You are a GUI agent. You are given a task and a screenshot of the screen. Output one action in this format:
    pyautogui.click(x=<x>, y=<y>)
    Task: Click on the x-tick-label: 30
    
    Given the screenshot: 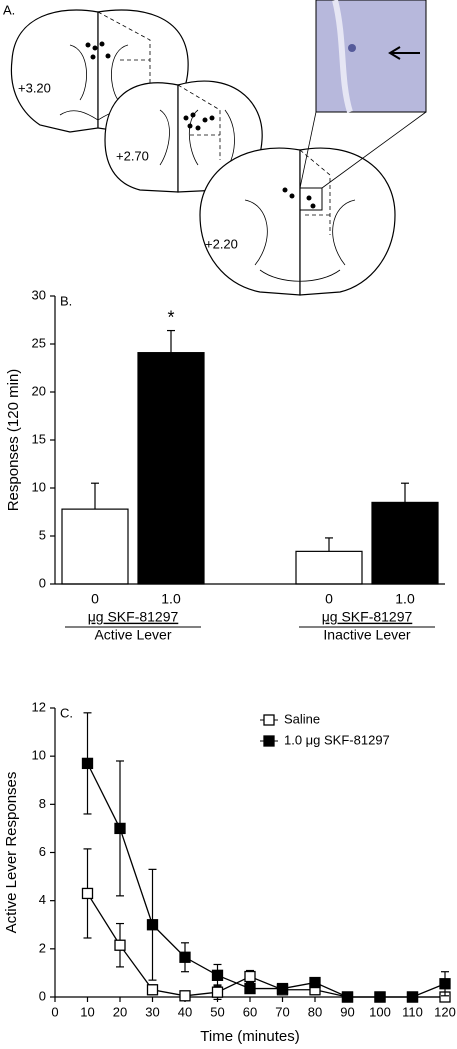 What is the action you would take?
    pyautogui.click(x=152, y=1011)
    